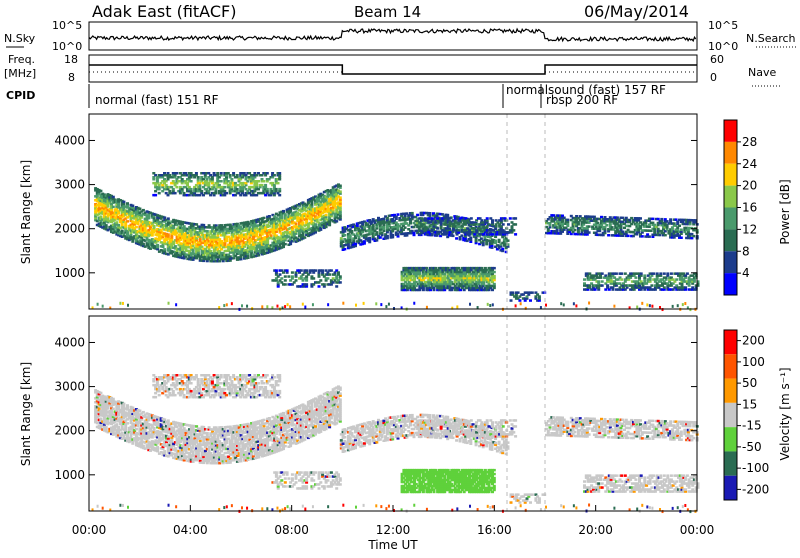 This screenshot has height=558, width=800. Describe the element at coordinates (749, 229) in the screenshot. I see `power-cbar-tick-label: 12` at that location.